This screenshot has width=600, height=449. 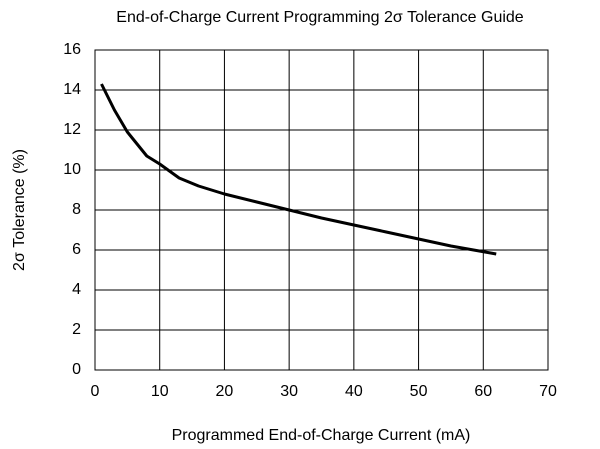 What do you see at coordinates (72, 169) in the screenshot?
I see `y-tick-label: 10` at bounding box center [72, 169].